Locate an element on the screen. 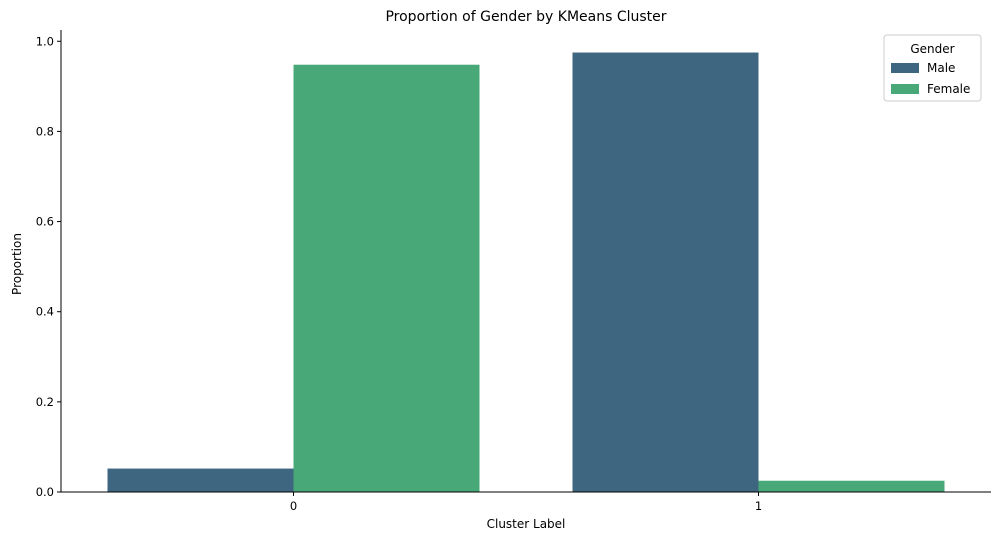 The height and width of the screenshot is (545, 1001). legend-label-male: Male is located at coordinates (941, 68).